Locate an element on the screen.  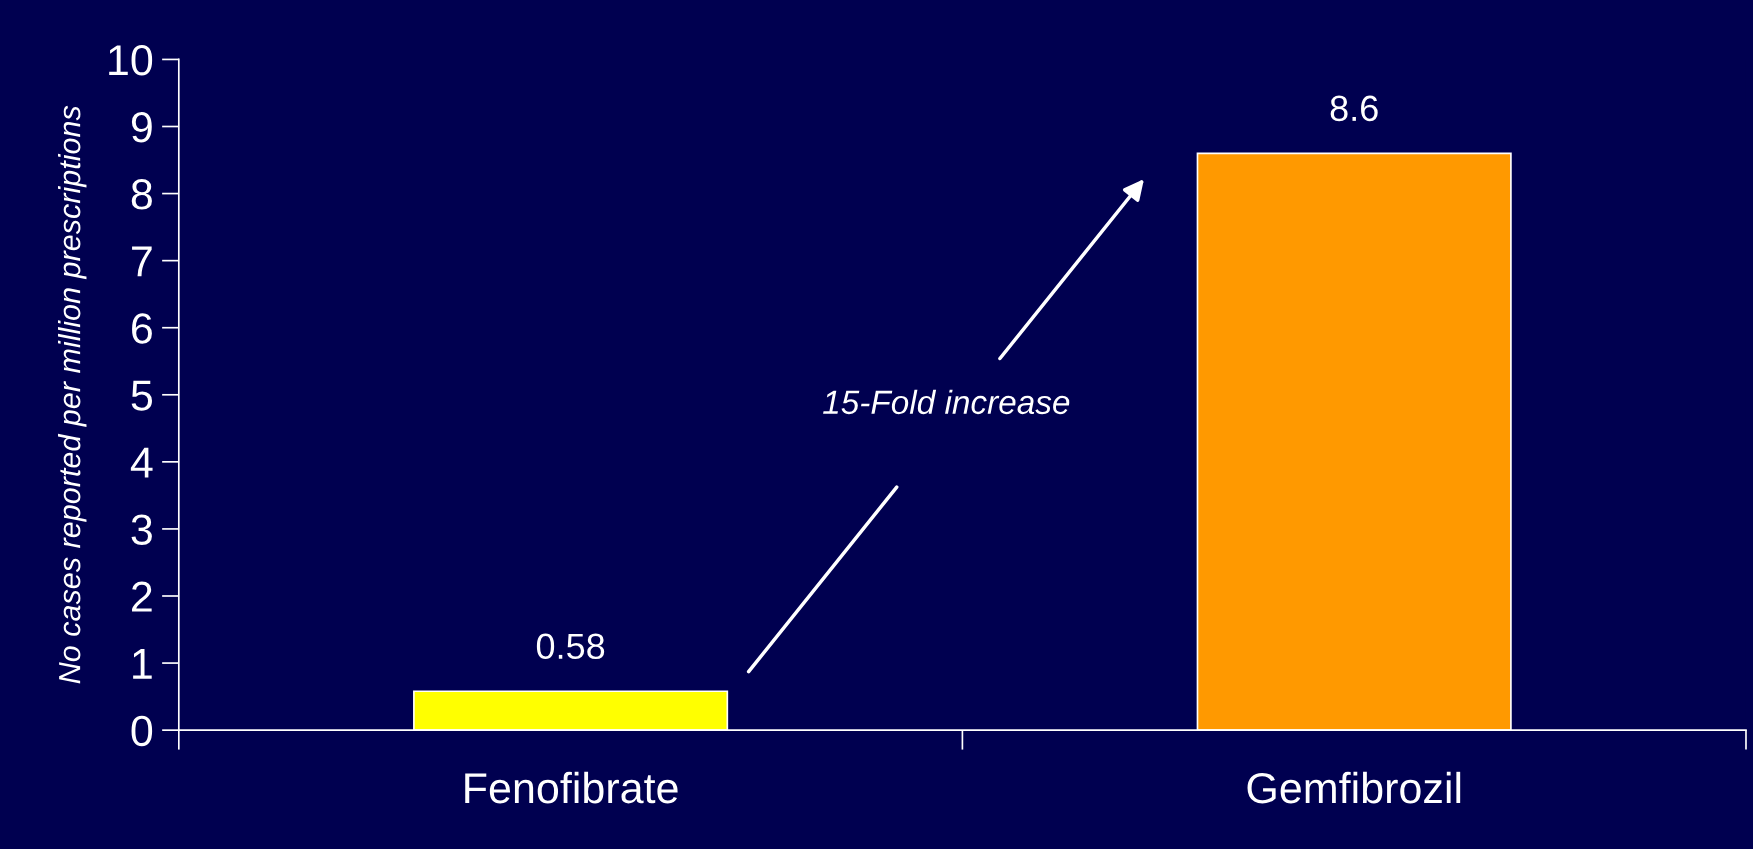
data-label: 8.6 is located at coordinates (1354, 108).